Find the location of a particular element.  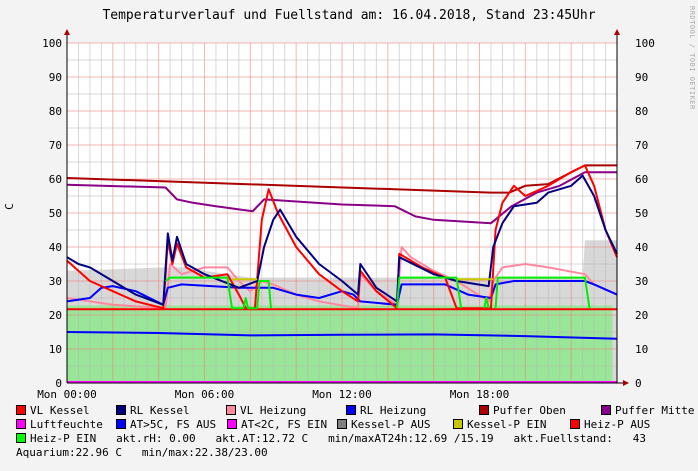

legend-item: AT<2C, FS EIN is located at coordinates (282, 425).